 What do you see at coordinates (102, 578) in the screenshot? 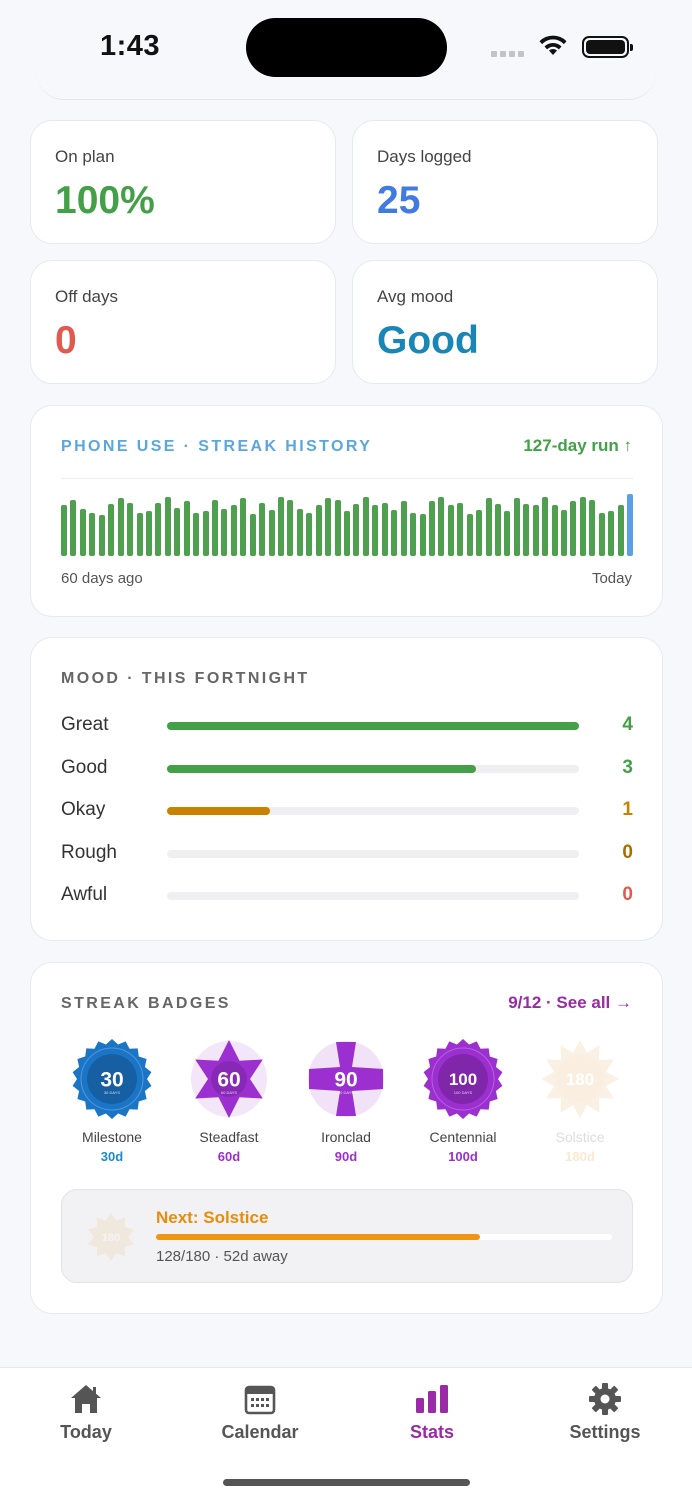
I see `axis-start-label: 60 days ago` at bounding box center [102, 578].